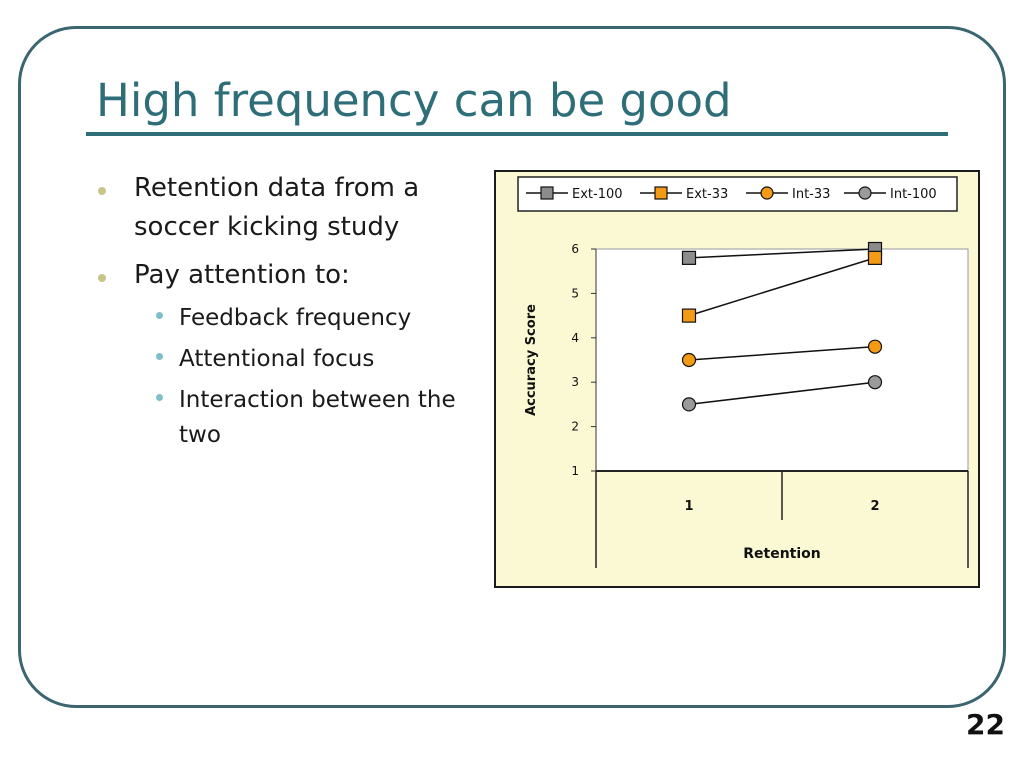 The width and height of the screenshot is (1024, 768). I want to click on y-tick-label: 1, so click(575, 471).